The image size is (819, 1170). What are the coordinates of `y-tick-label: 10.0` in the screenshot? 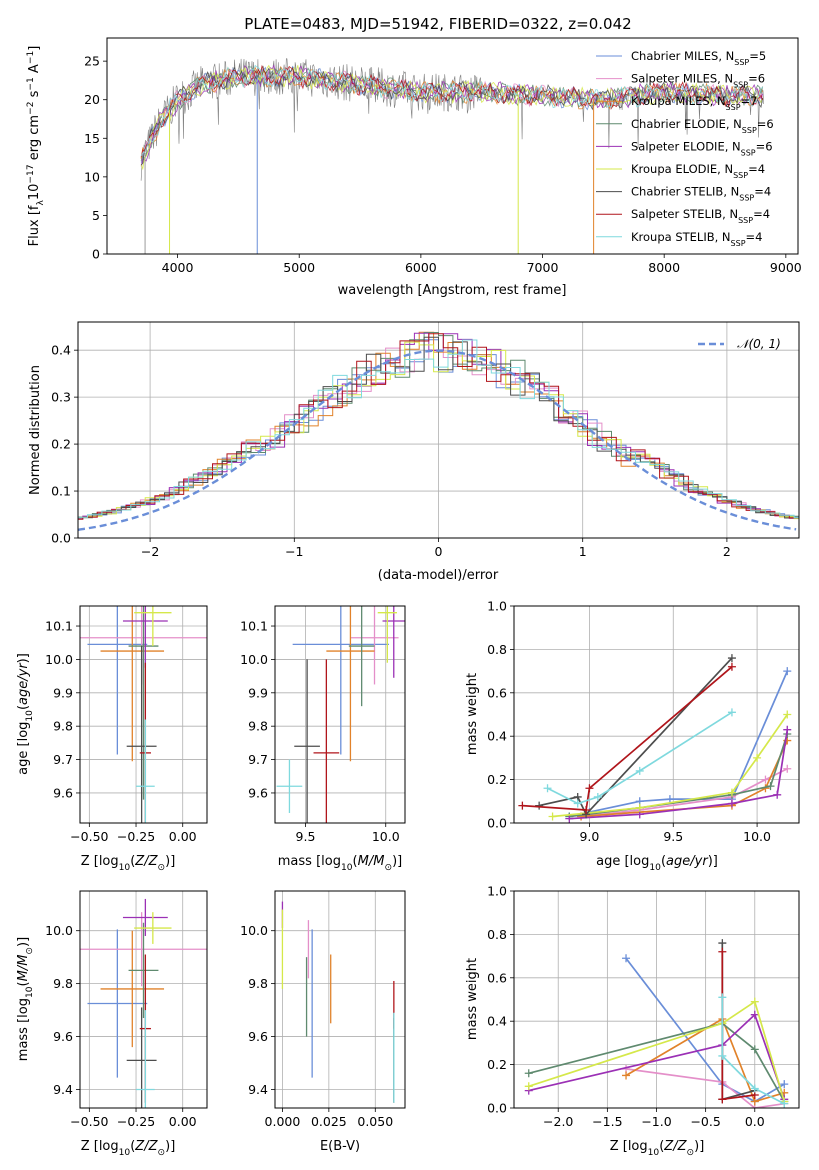 It's located at (254, 930).